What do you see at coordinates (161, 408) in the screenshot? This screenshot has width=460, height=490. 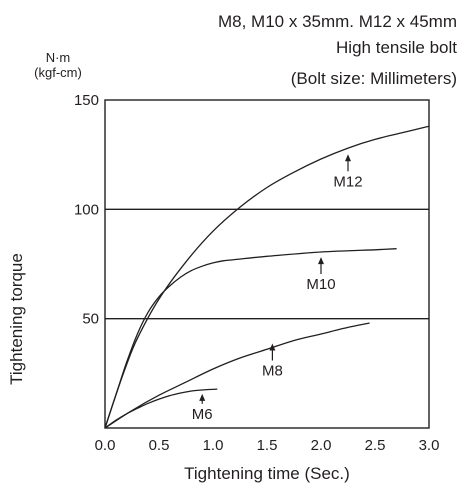 I see `series-line-m6` at bounding box center [161, 408].